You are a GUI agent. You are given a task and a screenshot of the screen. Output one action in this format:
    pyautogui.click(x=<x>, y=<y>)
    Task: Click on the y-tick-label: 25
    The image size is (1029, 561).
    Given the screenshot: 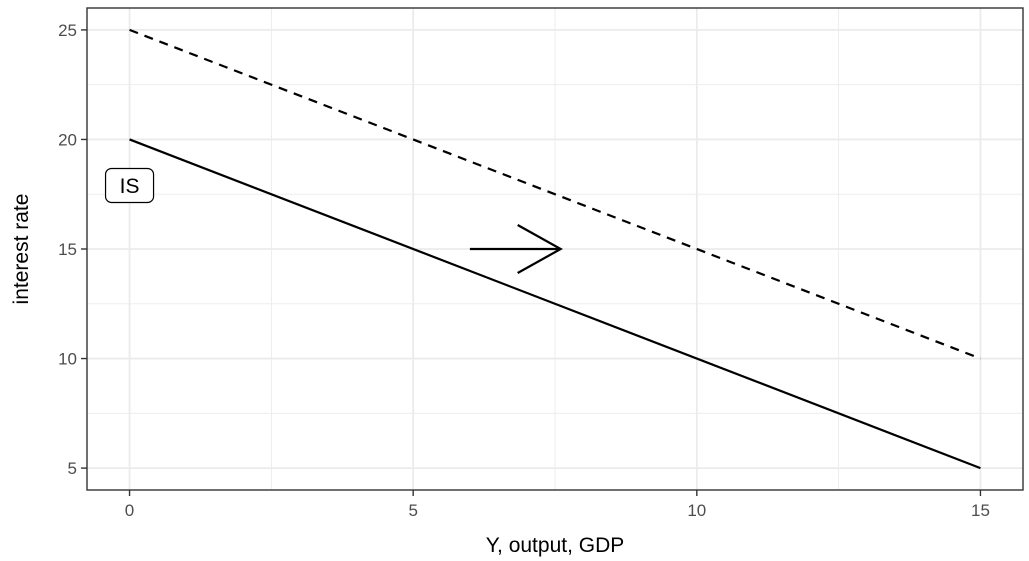 What is the action you would take?
    pyautogui.click(x=67, y=30)
    